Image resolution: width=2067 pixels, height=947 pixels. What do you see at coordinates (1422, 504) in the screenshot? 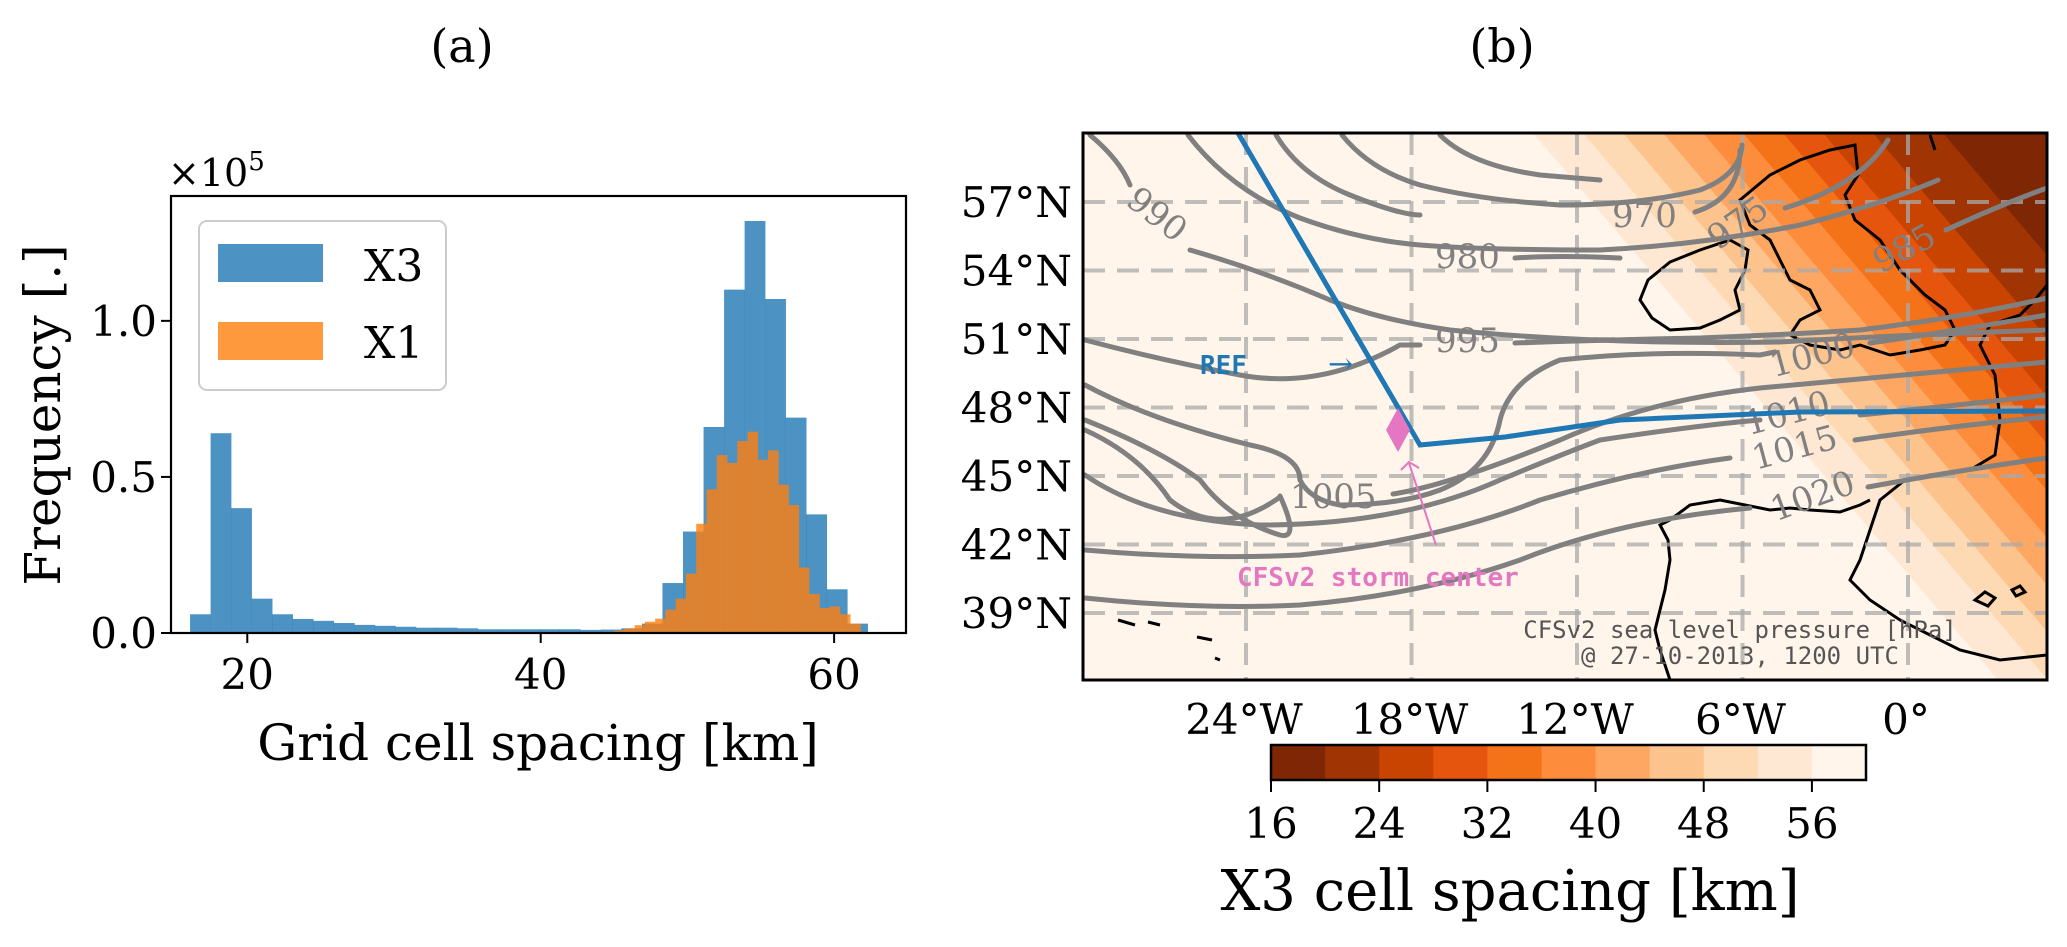
I see `storm-center-arrow-shaft` at bounding box center [1422, 504].